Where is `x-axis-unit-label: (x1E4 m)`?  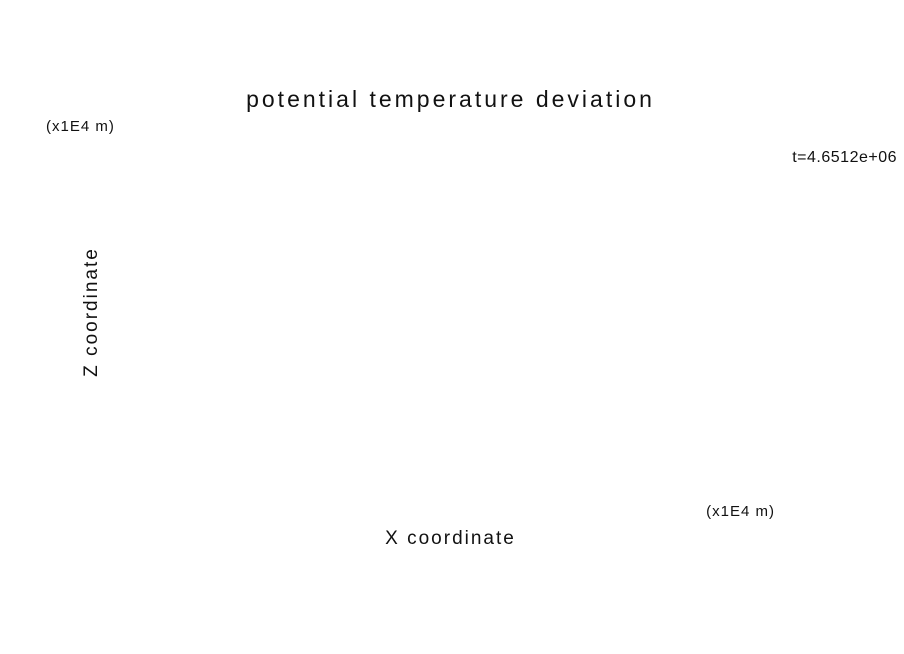 x-axis-unit-label: (x1E4 m) is located at coordinates (740, 511).